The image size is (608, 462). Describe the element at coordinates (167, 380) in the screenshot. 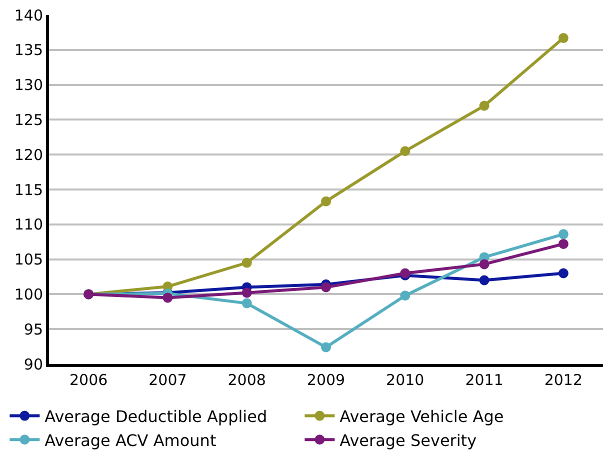

I see `x-tick-label: 2007` at that location.